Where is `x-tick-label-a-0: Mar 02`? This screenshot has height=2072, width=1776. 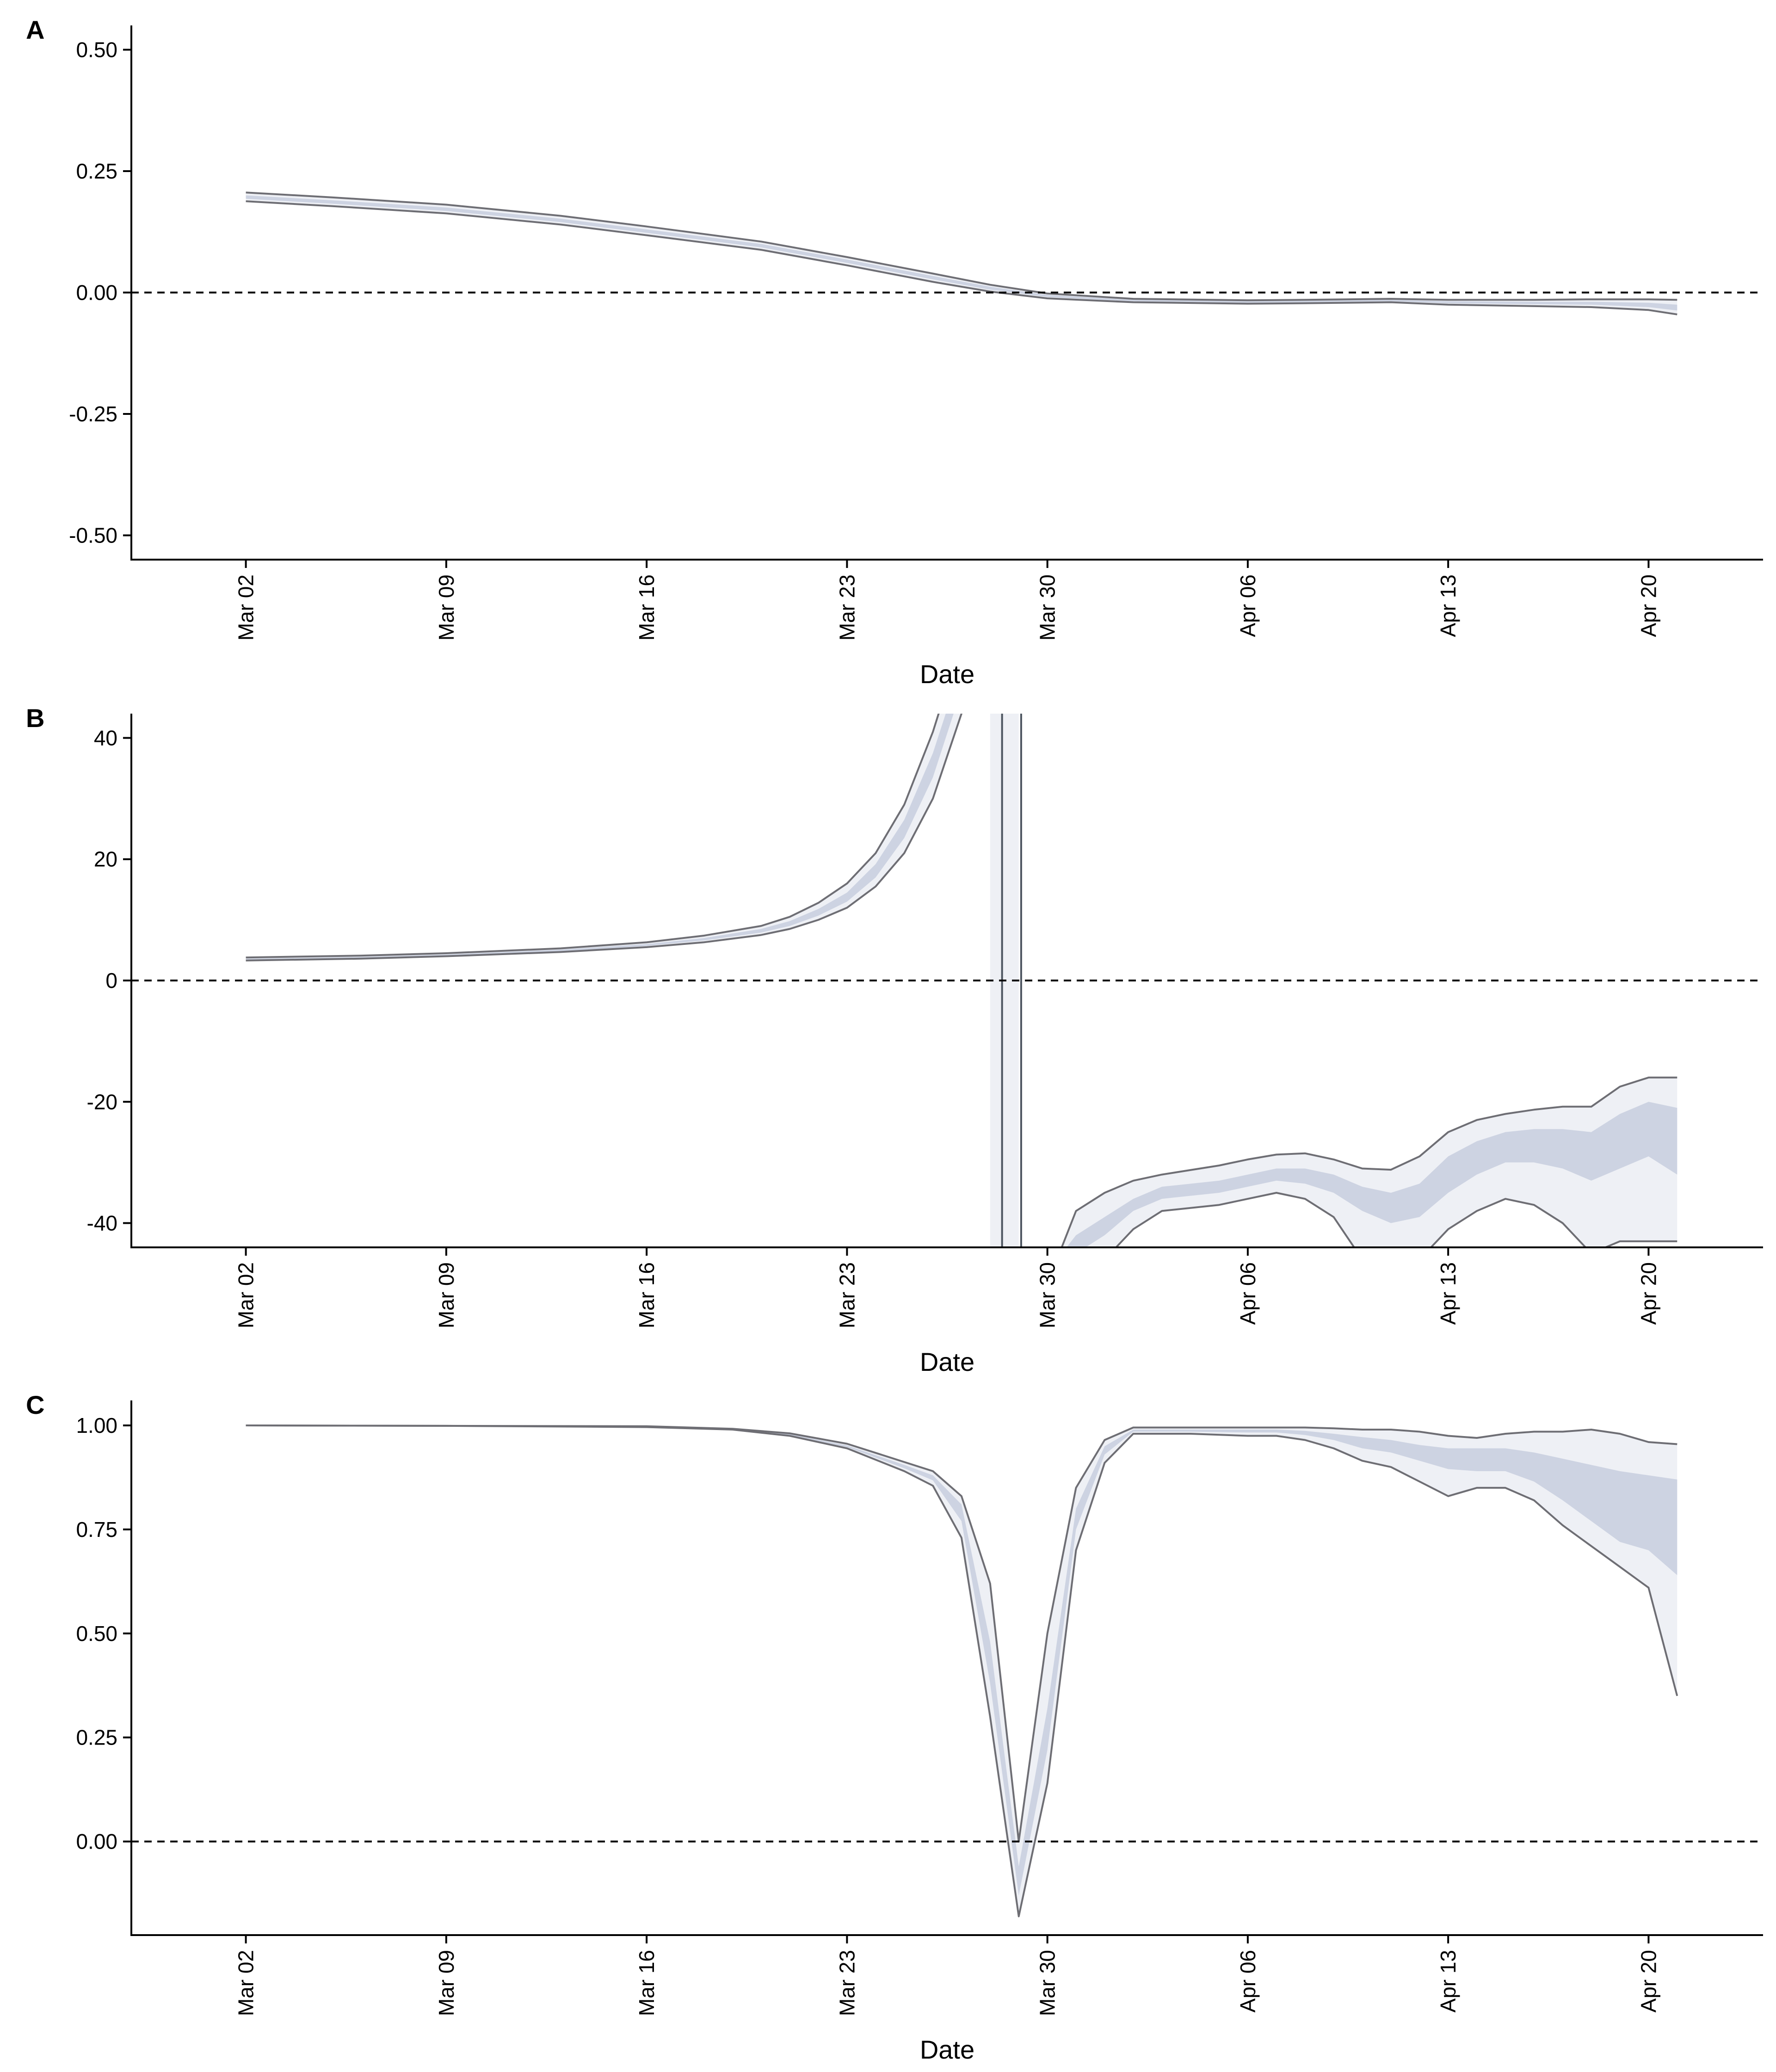
x-tick-label-a-0: Mar 02 is located at coordinates (246, 607).